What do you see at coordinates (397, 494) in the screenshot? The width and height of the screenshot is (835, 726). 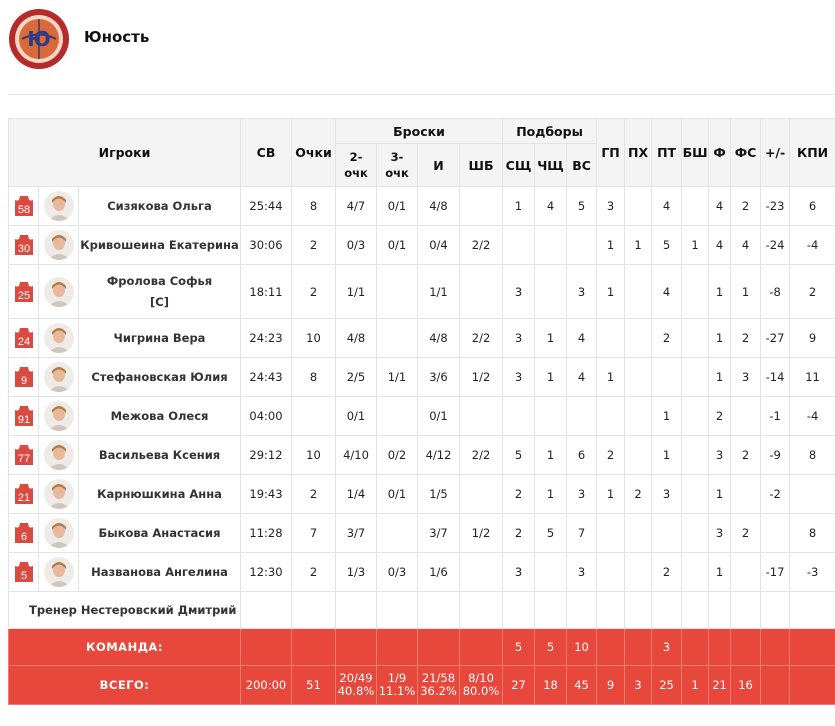 I see `stat-three: 0/1` at bounding box center [397, 494].